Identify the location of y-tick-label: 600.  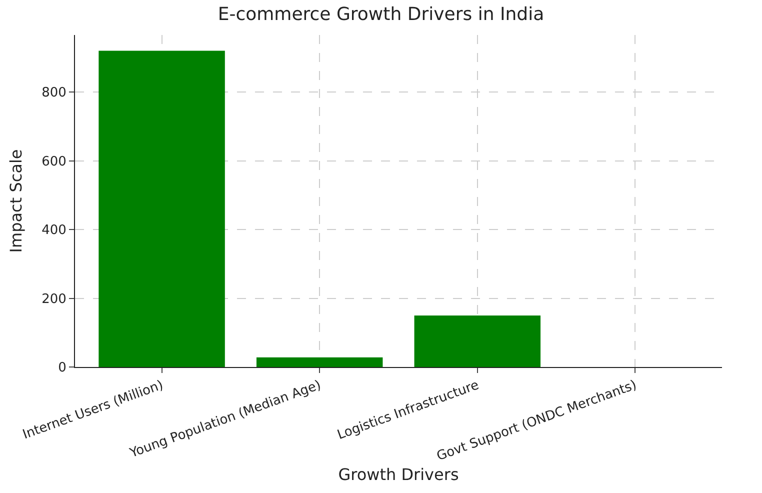
(54, 162).